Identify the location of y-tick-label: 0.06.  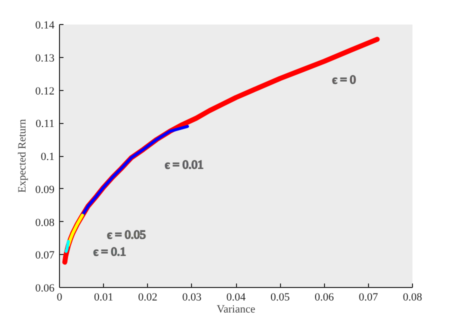
(45, 288).